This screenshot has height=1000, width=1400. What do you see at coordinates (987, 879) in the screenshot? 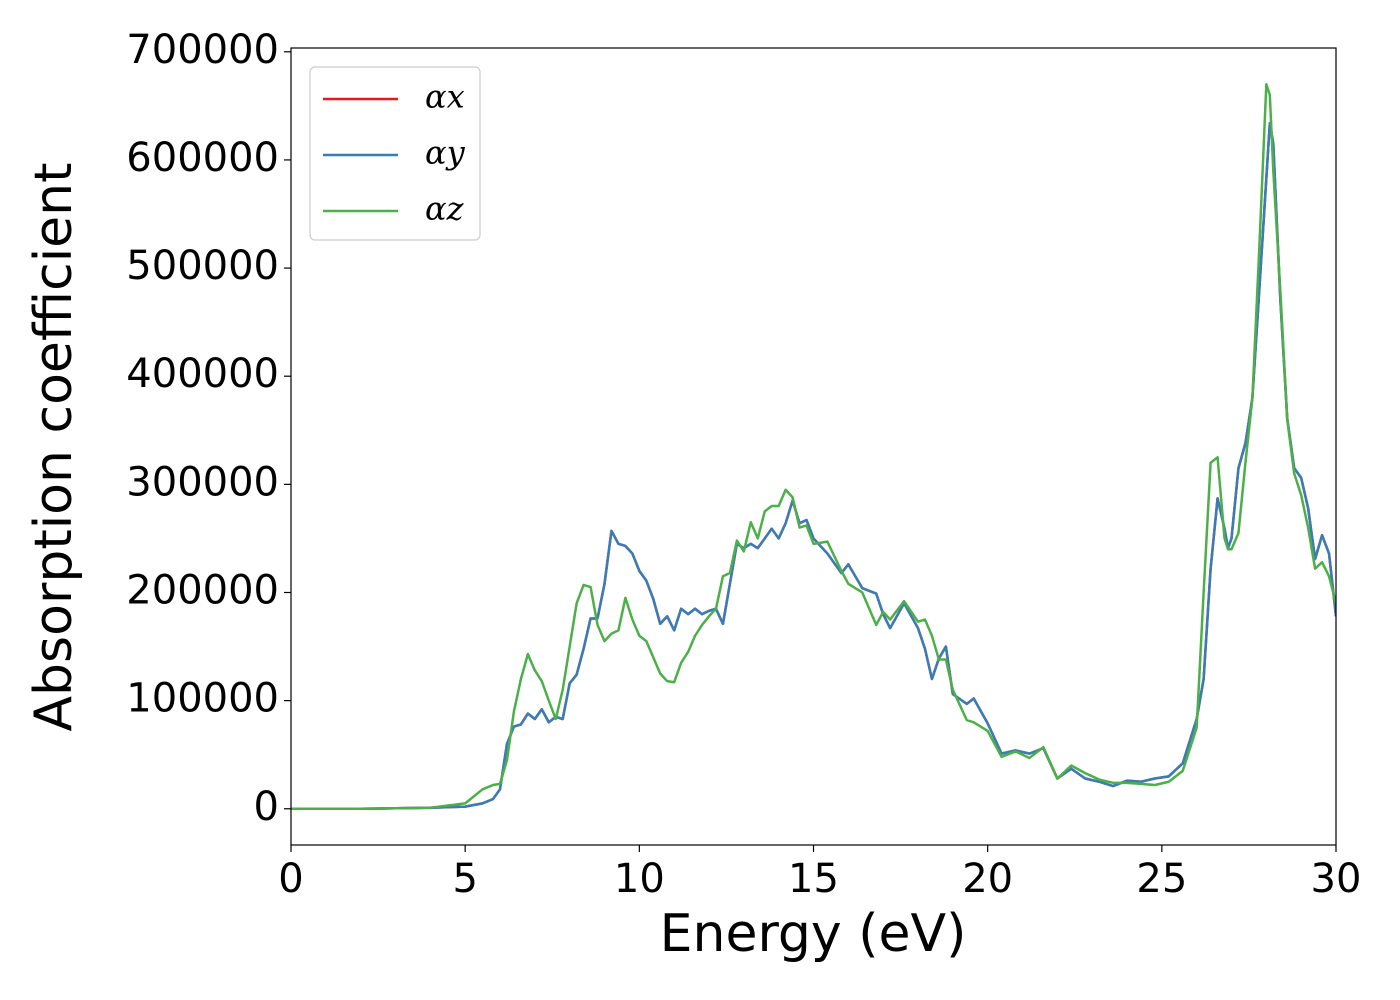
I see `x-tick-label: 20` at bounding box center [987, 879].